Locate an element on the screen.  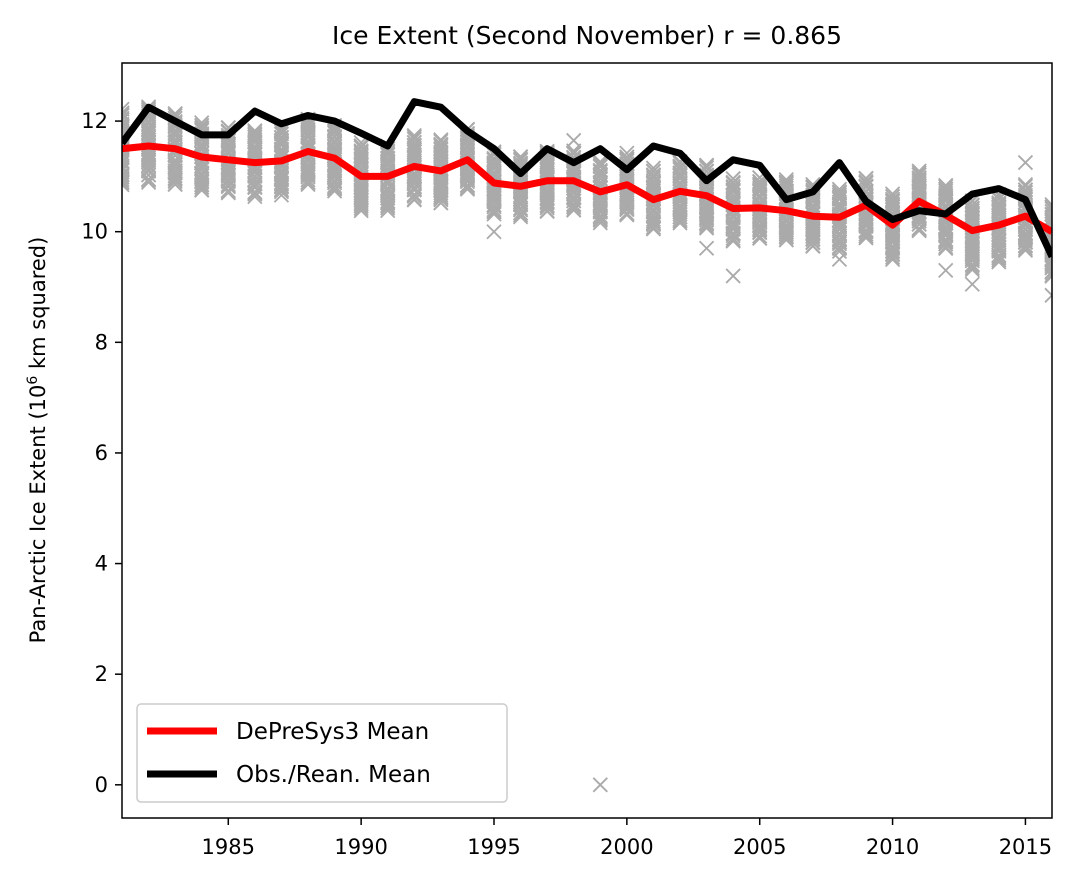
y-tick-label: 8 is located at coordinates (101, 342).